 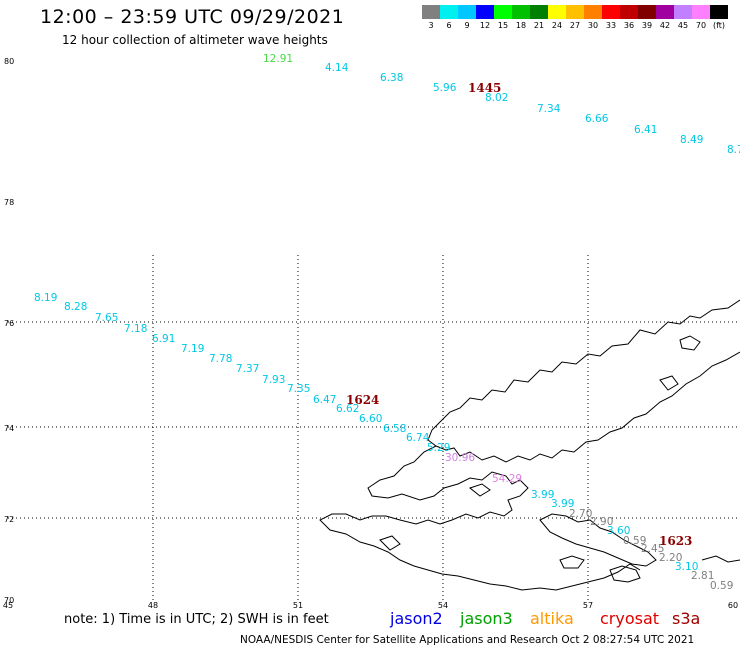 What do you see at coordinates (652, 549) in the screenshot?
I see `wave-height-value: 2.45` at bounding box center [652, 549].